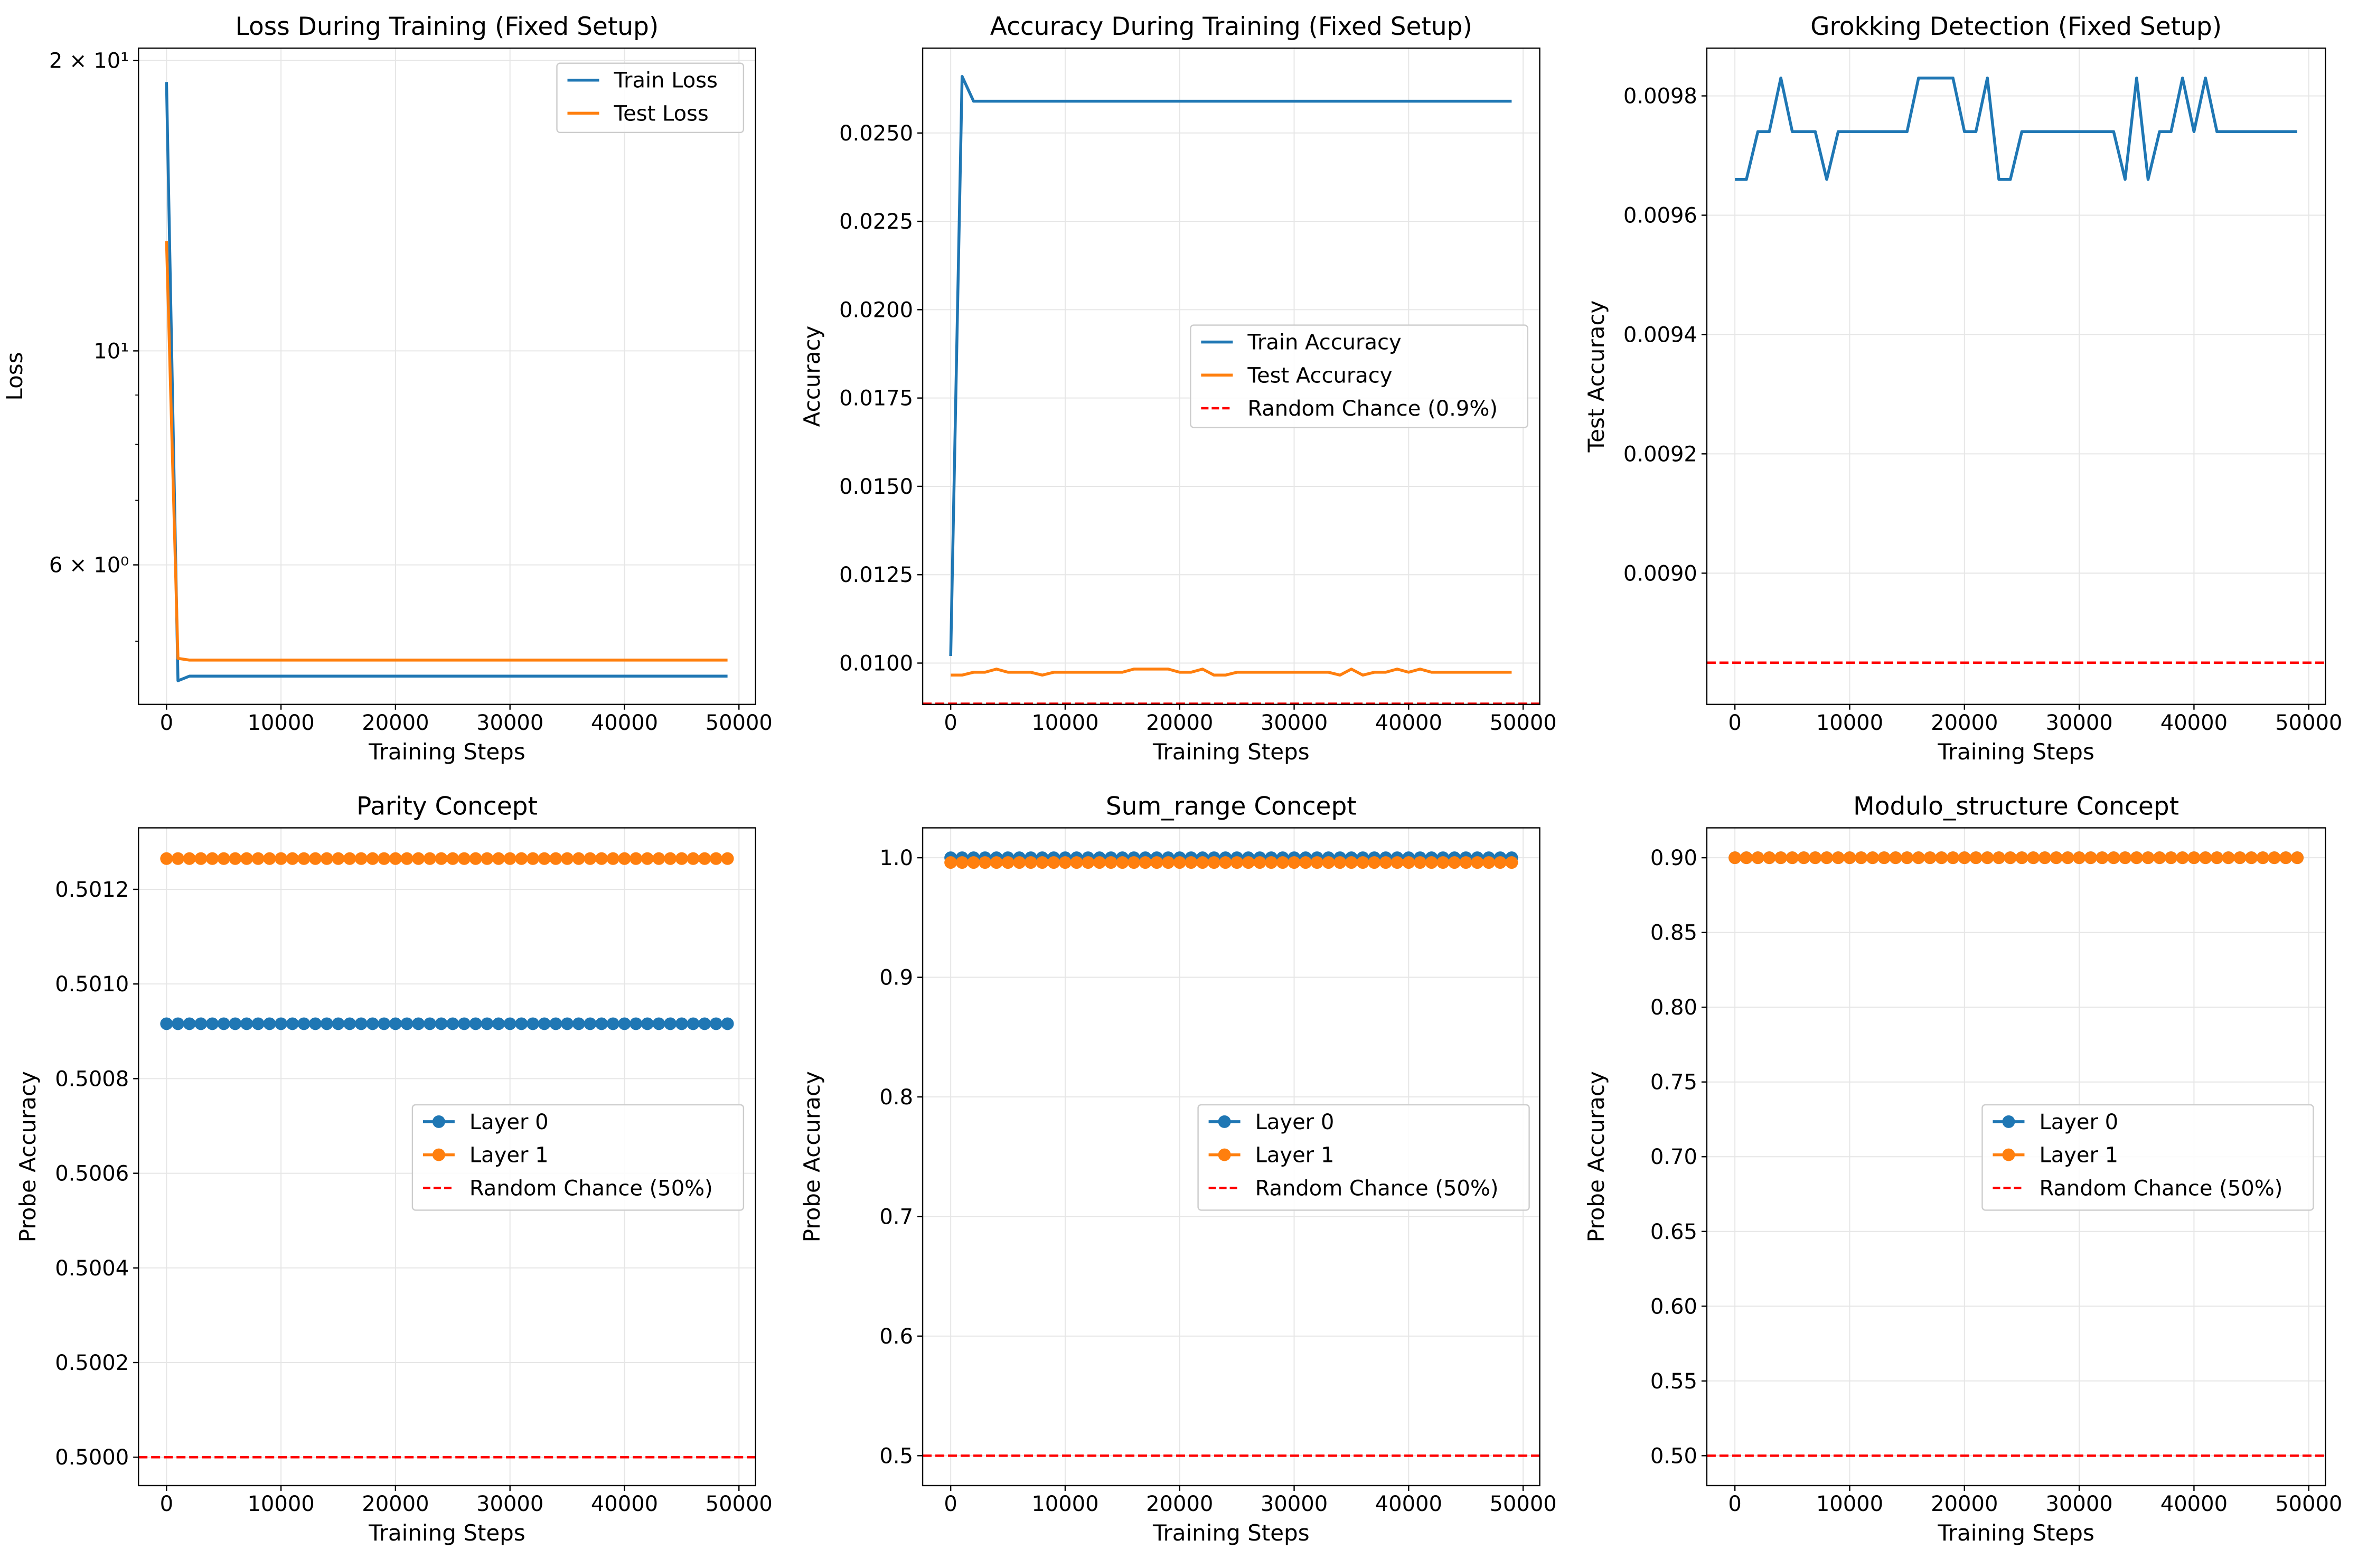 This screenshot has height=1568, width=2358. What do you see at coordinates (92, 890) in the screenshot?
I see `y-tick-label: 0.5012` at bounding box center [92, 890].